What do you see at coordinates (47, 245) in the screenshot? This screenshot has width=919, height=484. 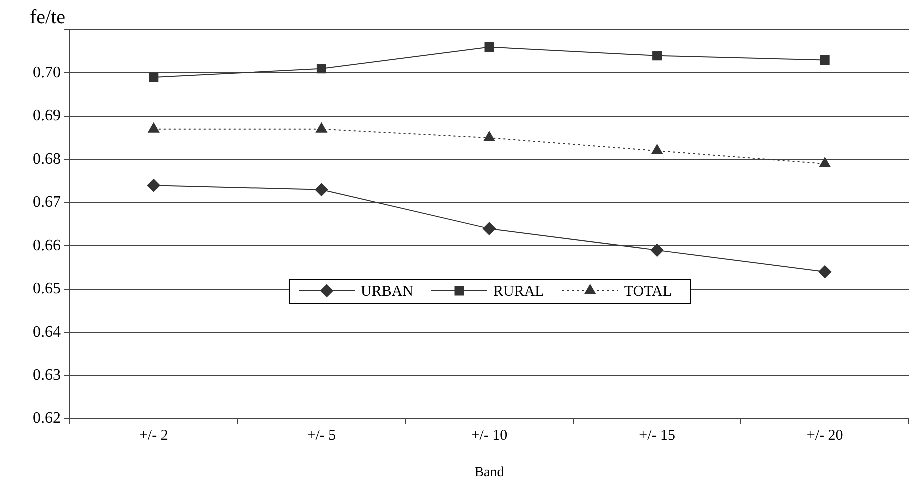 I see `y-tick-label: 0.66` at bounding box center [47, 245].